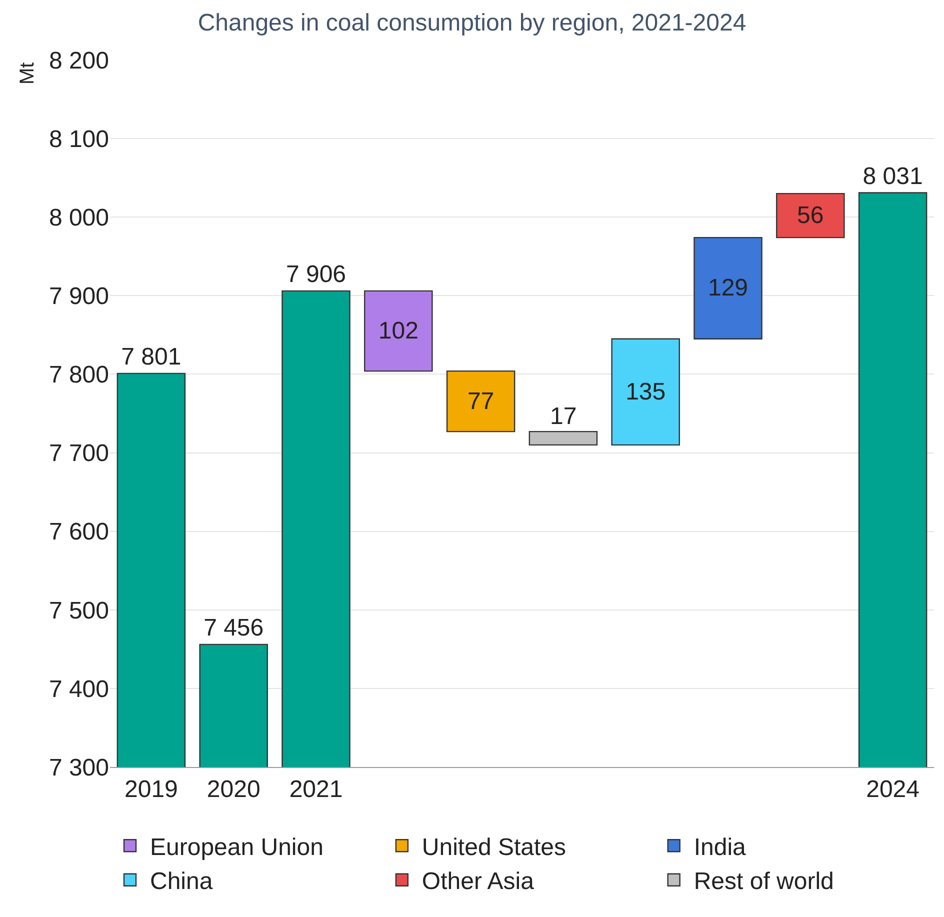 The width and height of the screenshot is (944, 917). I want to click on legend-label: Other Asia, so click(478, 882).